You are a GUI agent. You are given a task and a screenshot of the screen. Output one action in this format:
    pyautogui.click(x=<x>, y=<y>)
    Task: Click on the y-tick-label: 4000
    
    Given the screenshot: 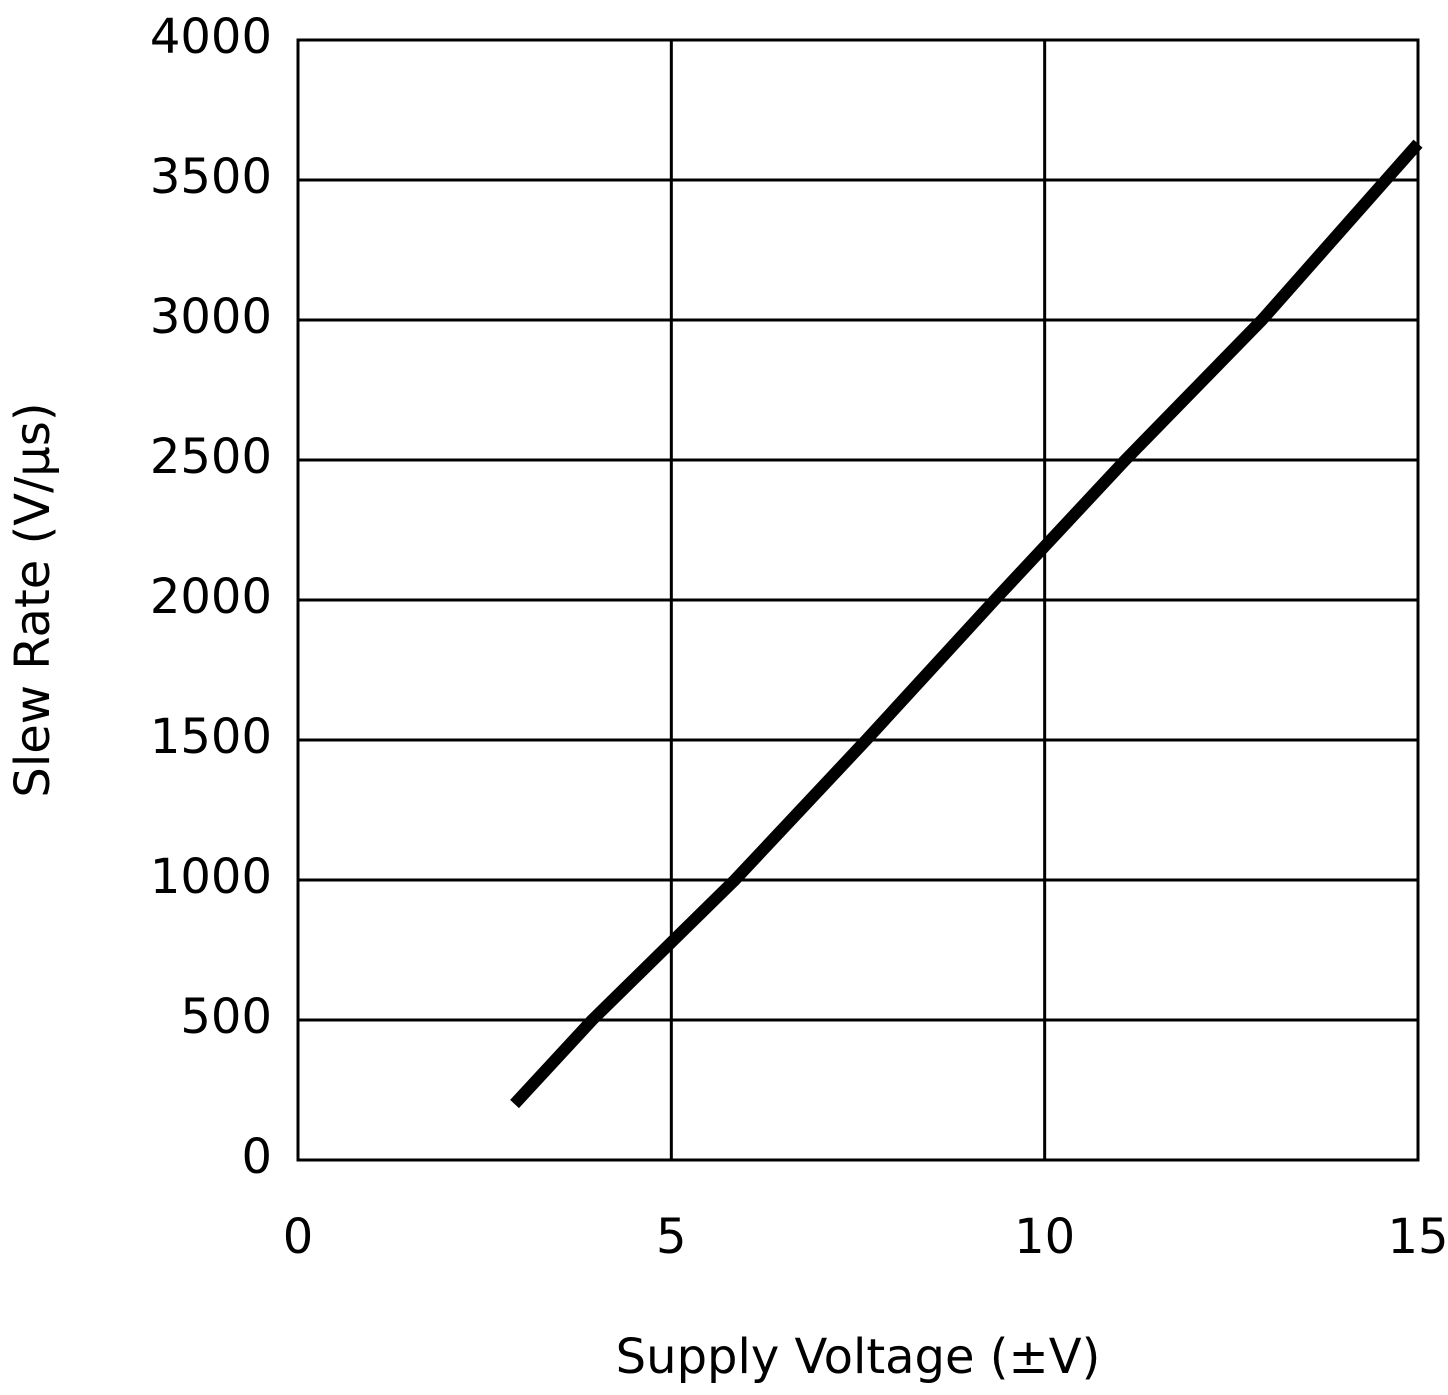 What is the action you would take?
    pyautogui.click(x=211, y=37)
    